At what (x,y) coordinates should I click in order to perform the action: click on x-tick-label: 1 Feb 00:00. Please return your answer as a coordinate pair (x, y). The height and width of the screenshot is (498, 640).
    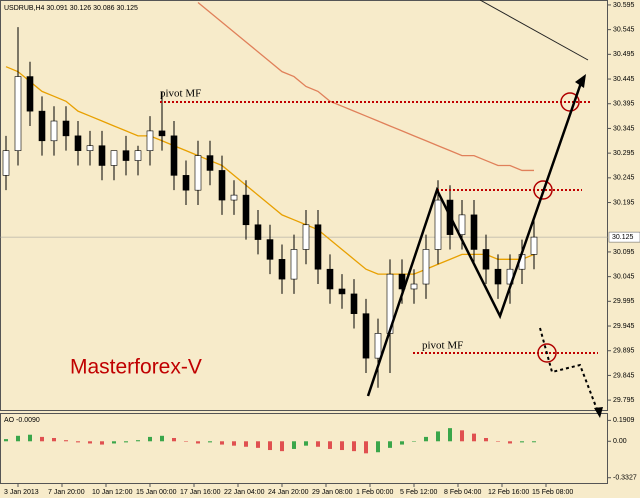
    Looking at the image, I should click on (374, 492).